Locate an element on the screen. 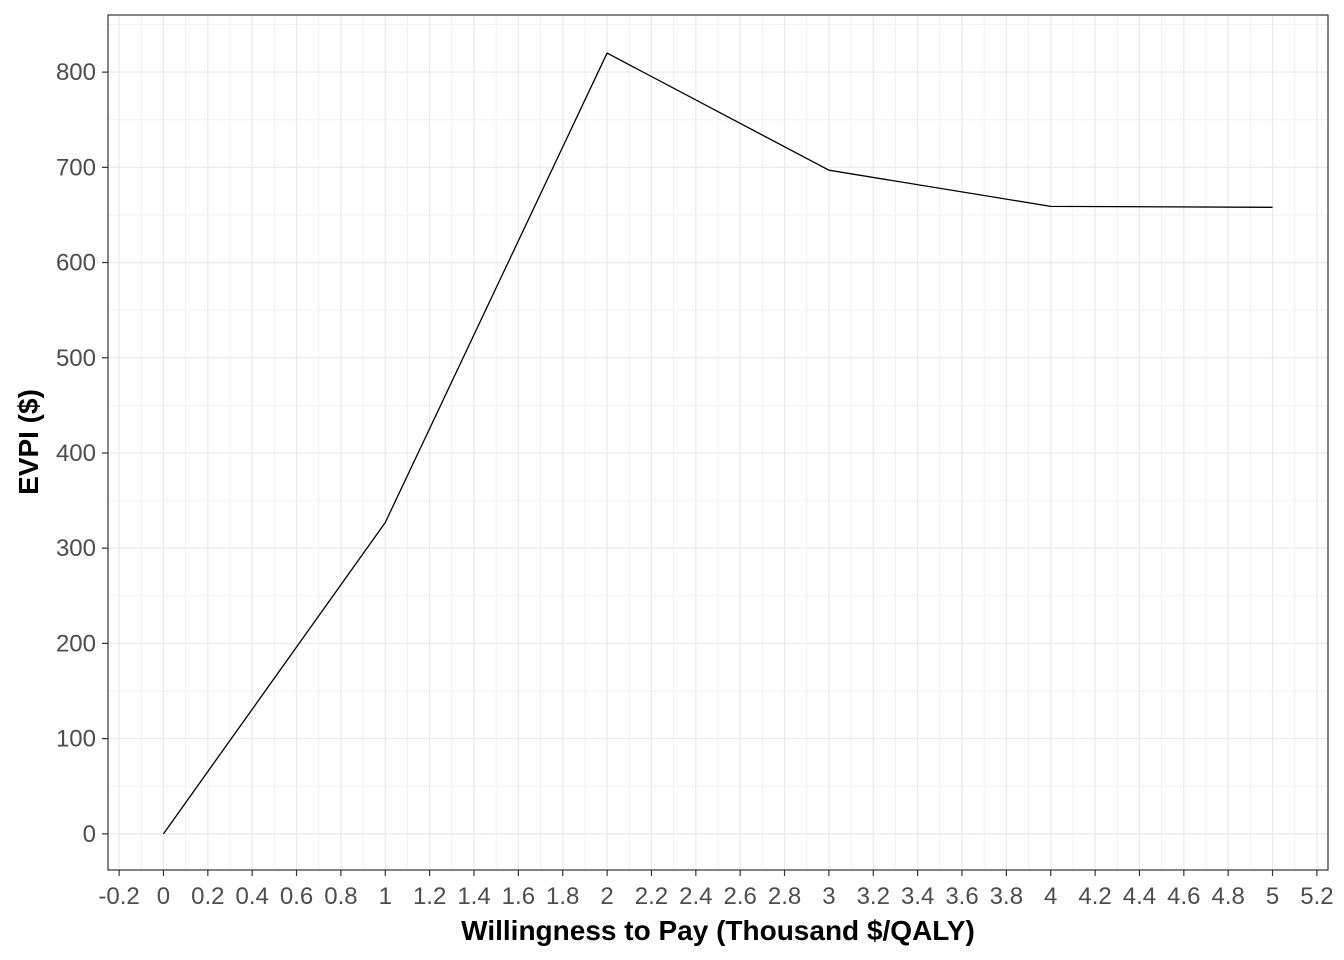 This screenshot has width=1344, height=960. y-tick-label: 500 is located at coordinates (76, 358).